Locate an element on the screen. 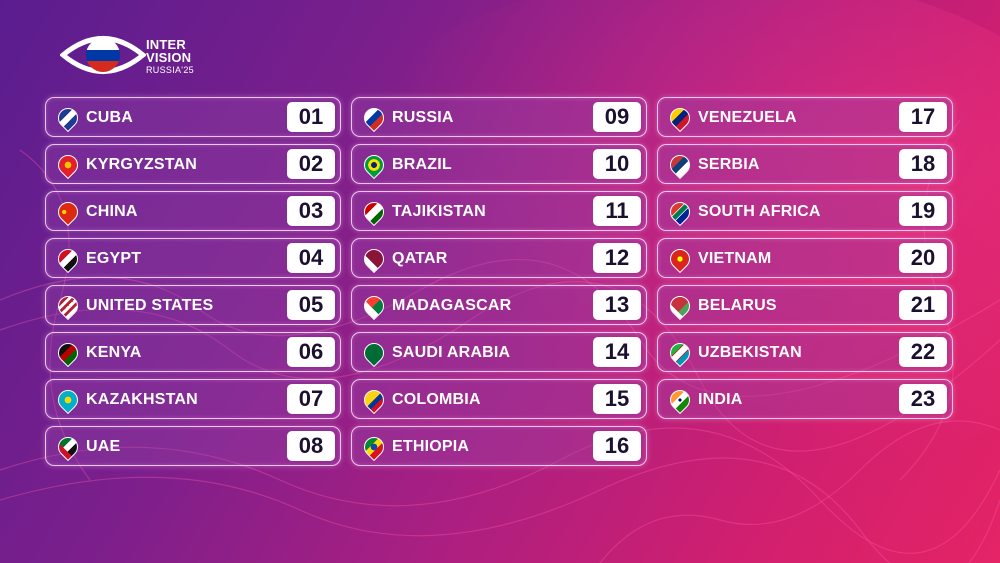 The height and width of the screenshot is (563, 1000). country-entry: QATAR 12 is located at coordinates (499, 258).